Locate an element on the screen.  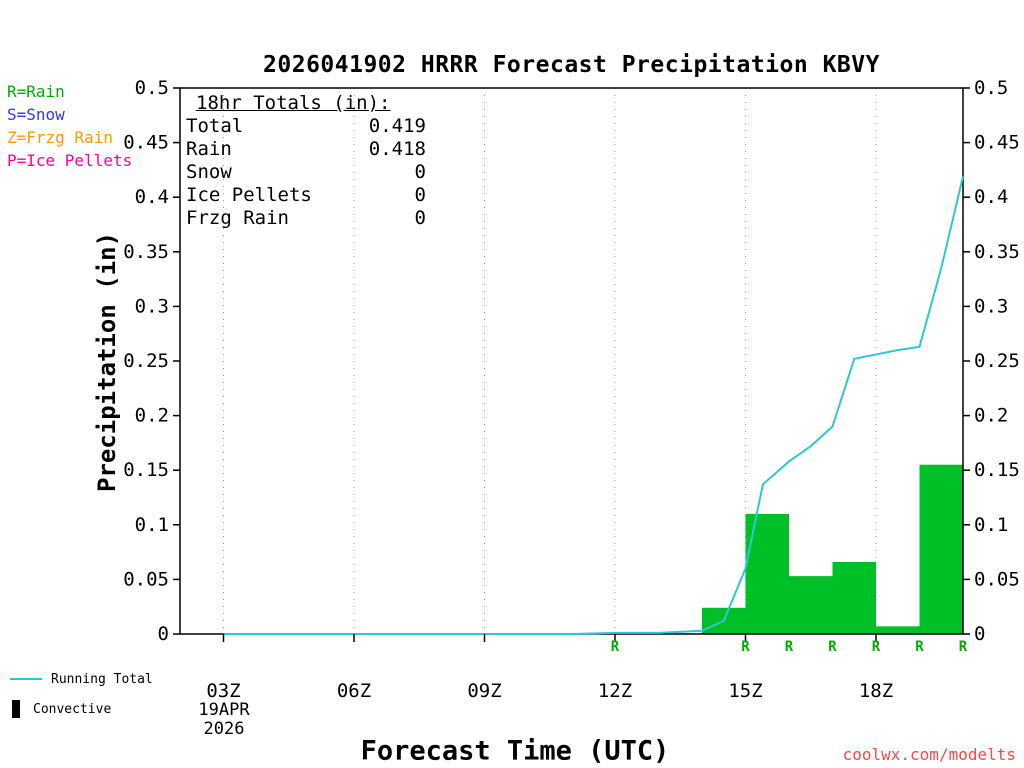
x-axis-title: Forecast Time (UTC) is located at coordinates (515, 751).